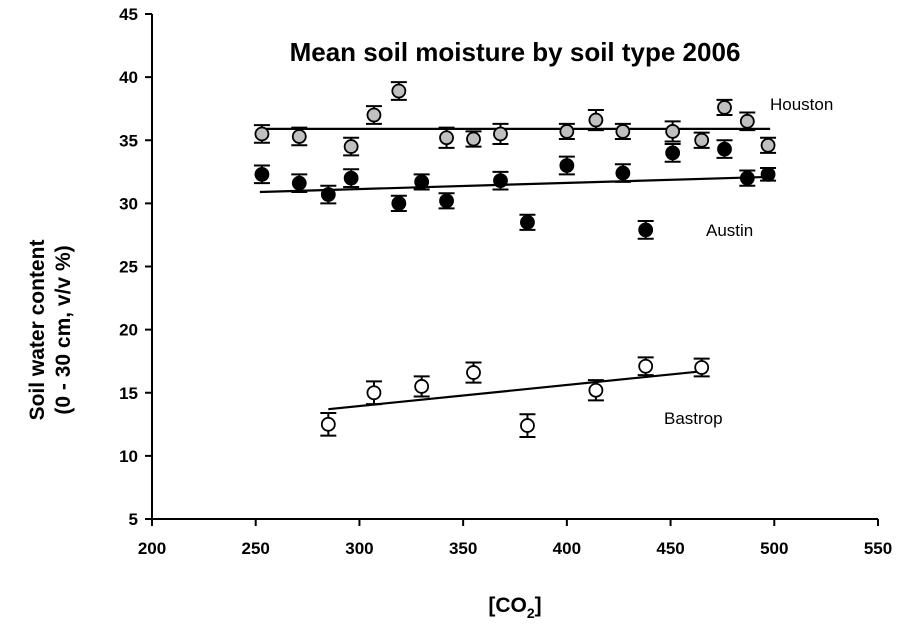  What do you see at coordinates (133, 519) in the screenshot?
I see `y-tick-label: 5` at bounding box center [133, 519].